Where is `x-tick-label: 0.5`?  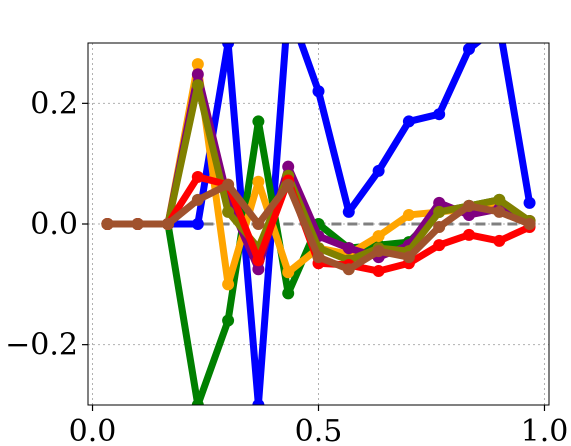 x-tick-label: 0.5 is located at coordinates (319, 430).